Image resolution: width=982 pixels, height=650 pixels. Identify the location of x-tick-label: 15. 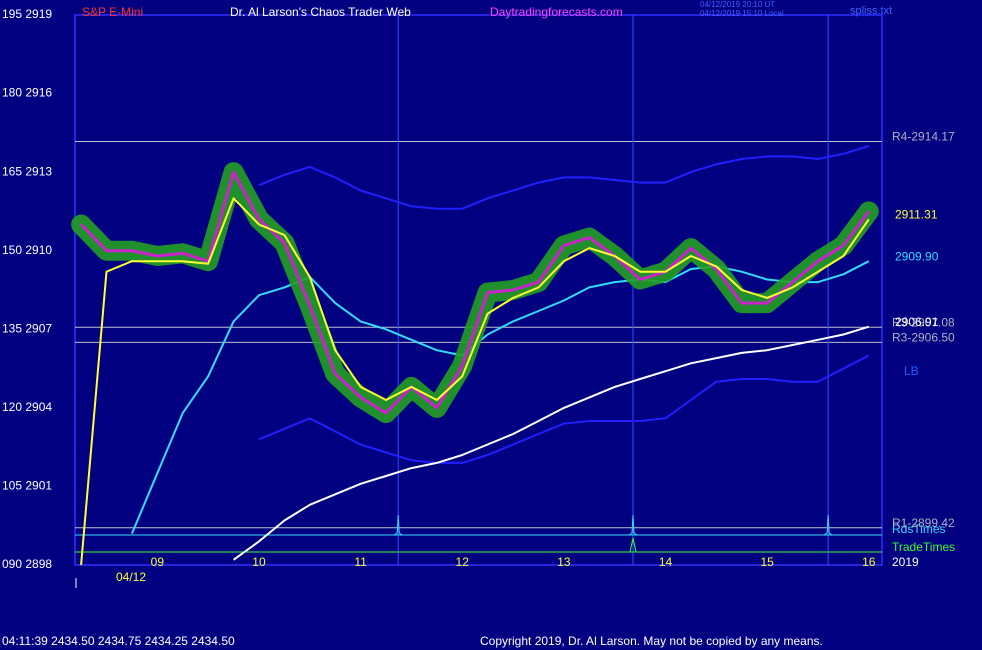
(767, 562).